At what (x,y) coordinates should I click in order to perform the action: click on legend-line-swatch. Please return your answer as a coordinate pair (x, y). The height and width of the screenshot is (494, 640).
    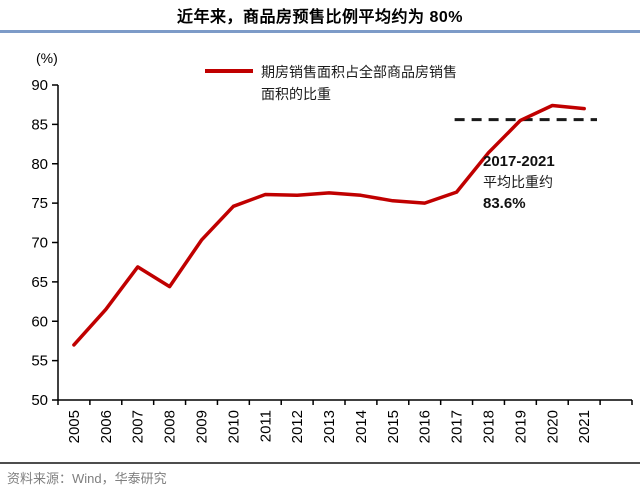
    Looking at the image, I should click on (229, 71).